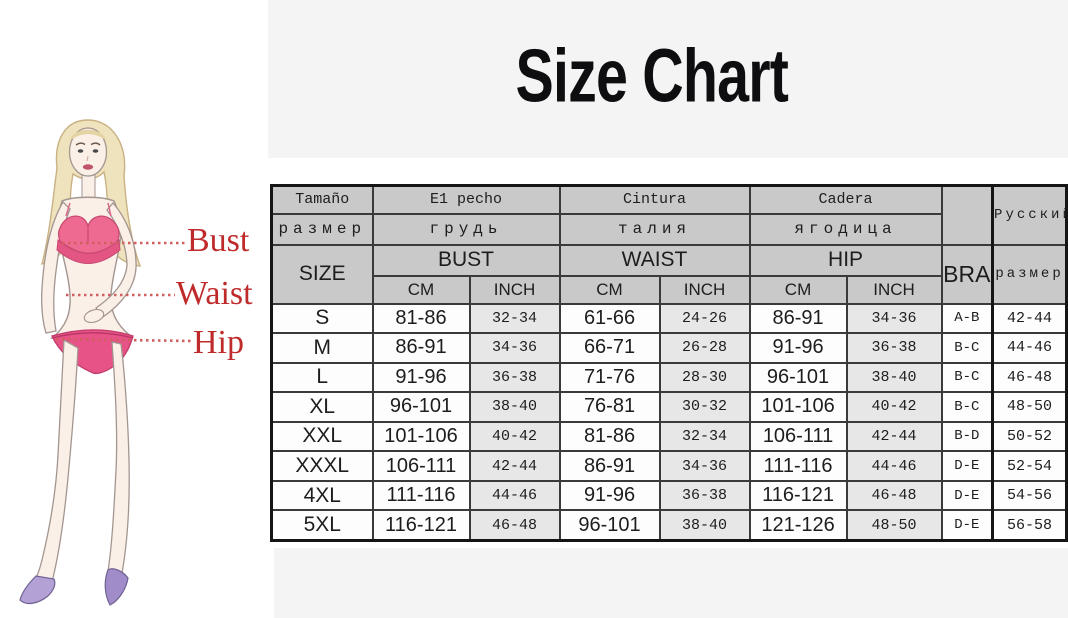 Image resolution: width=1068 pixels, height=618 pixels. Describe the element at coordinates (845, 199) in the screenshot. I see `header-cadera: Cadera` at that location.